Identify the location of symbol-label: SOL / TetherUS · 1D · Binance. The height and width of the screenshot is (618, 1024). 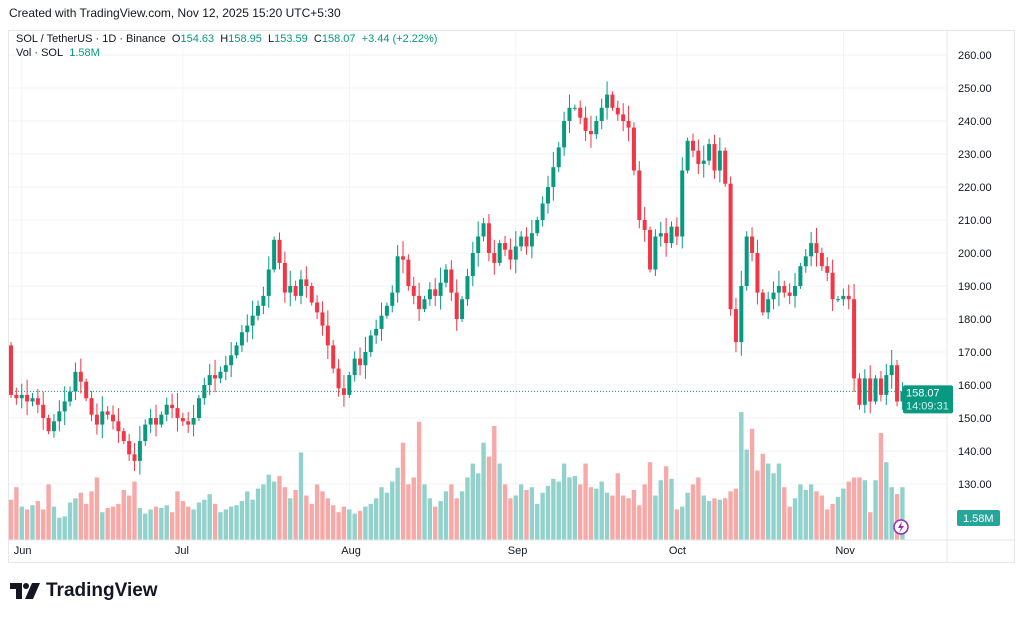
(91, 39).